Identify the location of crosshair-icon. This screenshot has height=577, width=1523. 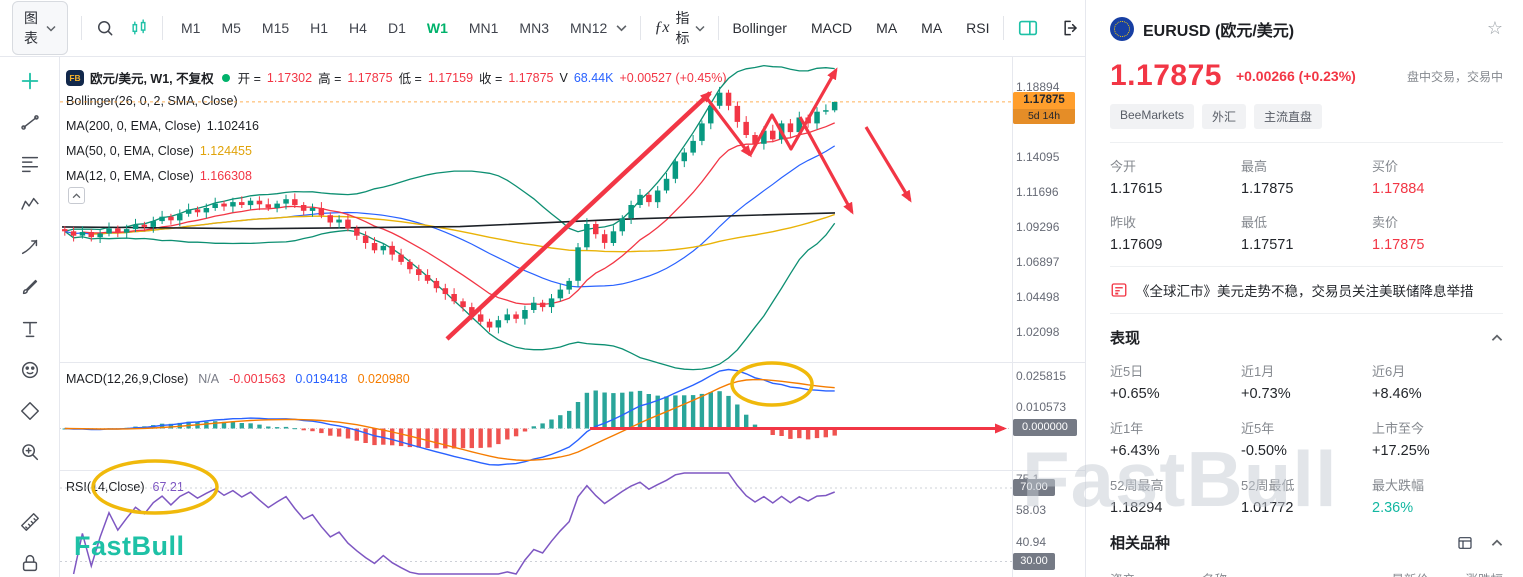
(30, 81).